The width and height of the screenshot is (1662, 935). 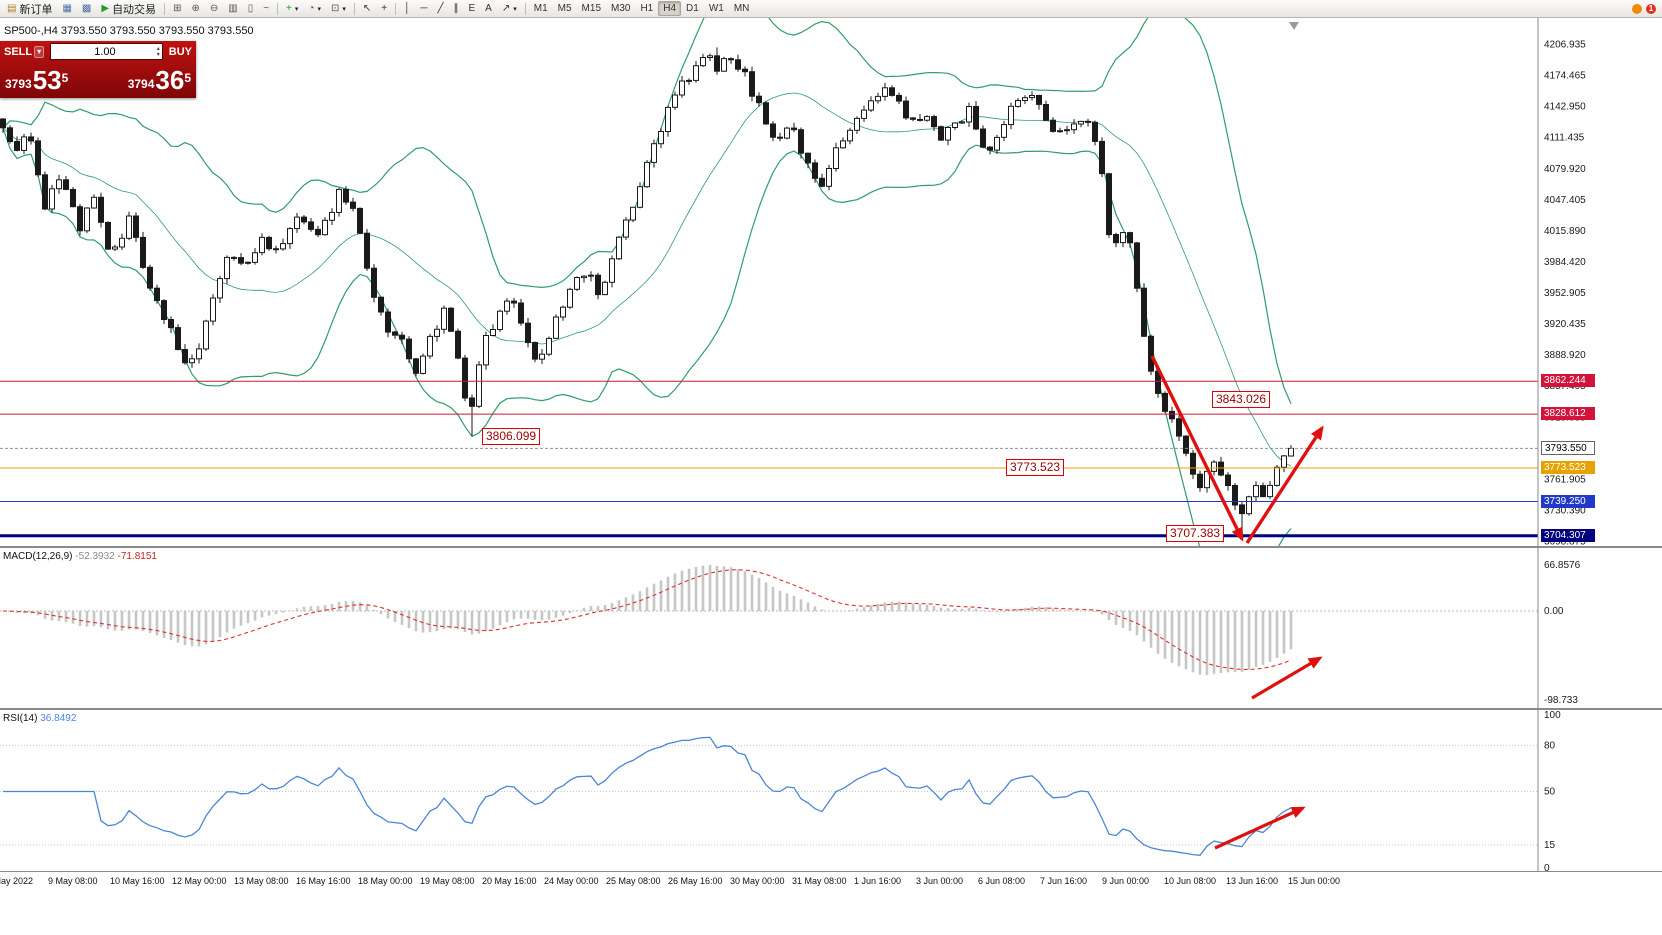 What do you see at coordinates (447, 881) in the screenshot?
I see `time-axis-label: 19 May 08:00` at bounding box center [447, 881].